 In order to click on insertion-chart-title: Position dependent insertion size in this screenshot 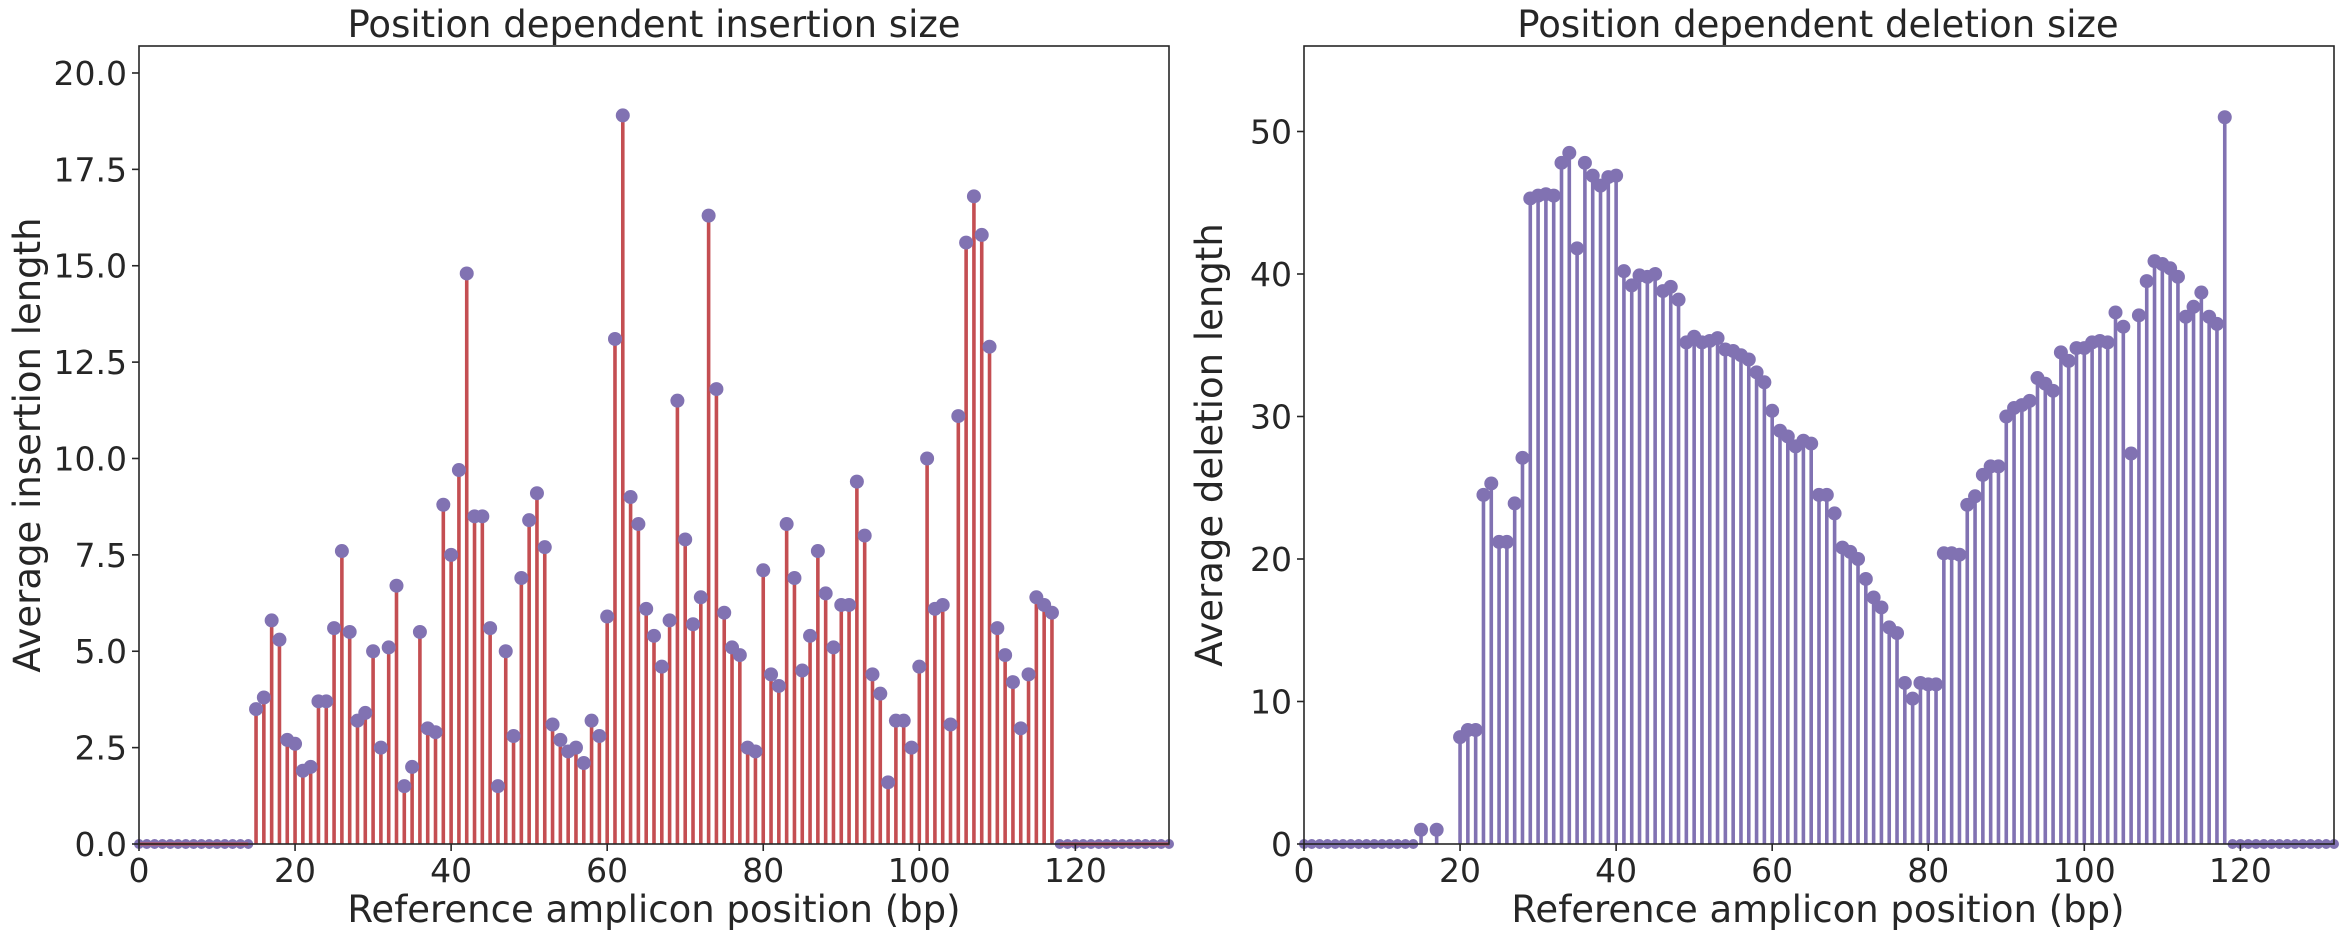, I will do `click(653, 24)`.